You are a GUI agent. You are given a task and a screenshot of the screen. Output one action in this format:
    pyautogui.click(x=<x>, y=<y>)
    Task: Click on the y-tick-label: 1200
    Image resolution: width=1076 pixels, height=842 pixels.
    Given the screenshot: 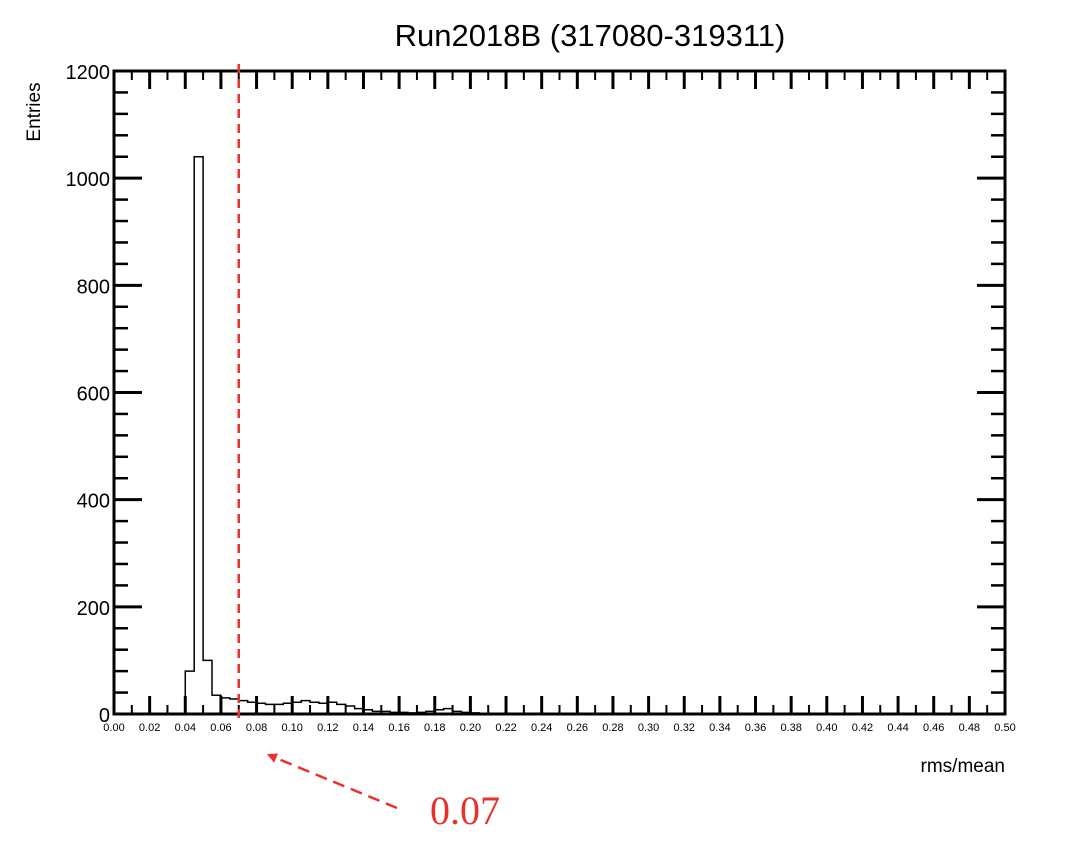 What is the action you would take?
    pyautogui.click(x=88, y=73)
    